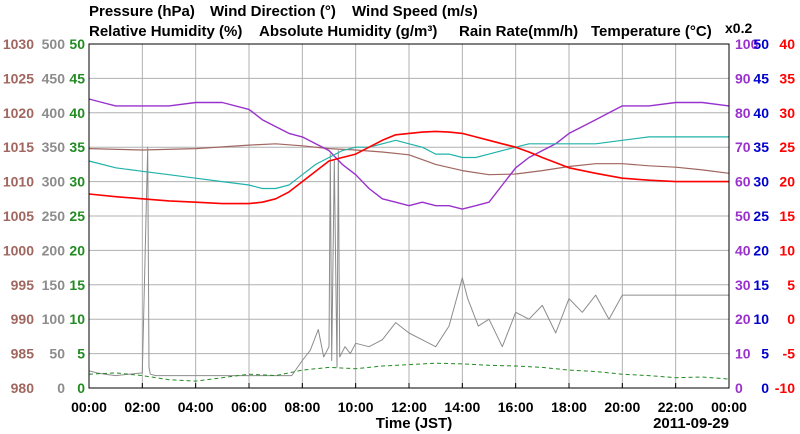  I want to click on y-tick-label-pressure: 1010, so click(18, 182).